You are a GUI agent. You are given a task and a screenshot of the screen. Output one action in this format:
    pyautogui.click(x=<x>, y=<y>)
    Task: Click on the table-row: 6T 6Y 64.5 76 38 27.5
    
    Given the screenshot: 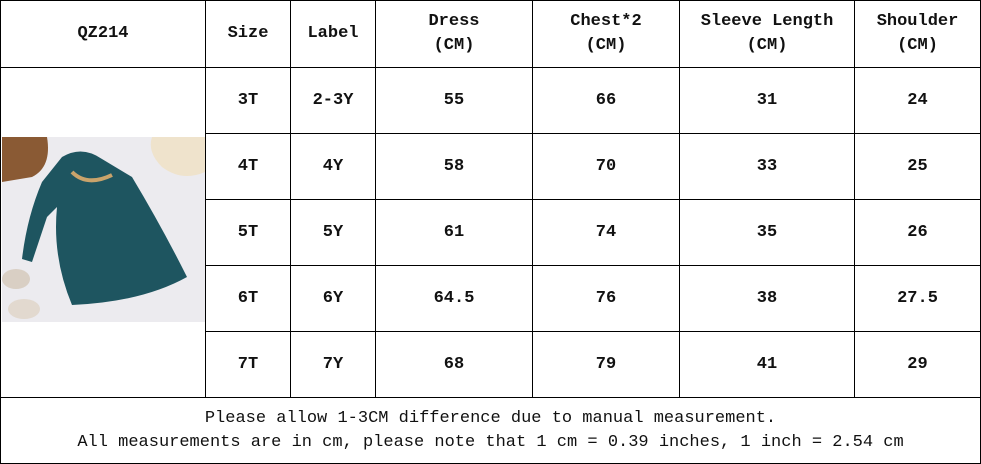 What is the action you would take?
    pyautogui.click(x=491, y=298)
    